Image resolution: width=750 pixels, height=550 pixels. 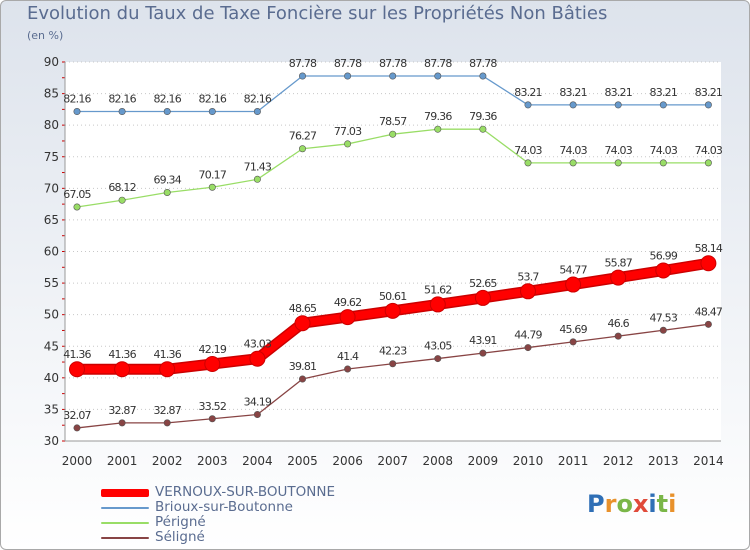 What do you see at coordinates (528, 461) in the screenshot?
I see `x-tick-label: 2010` at bounding box center [528, 461].